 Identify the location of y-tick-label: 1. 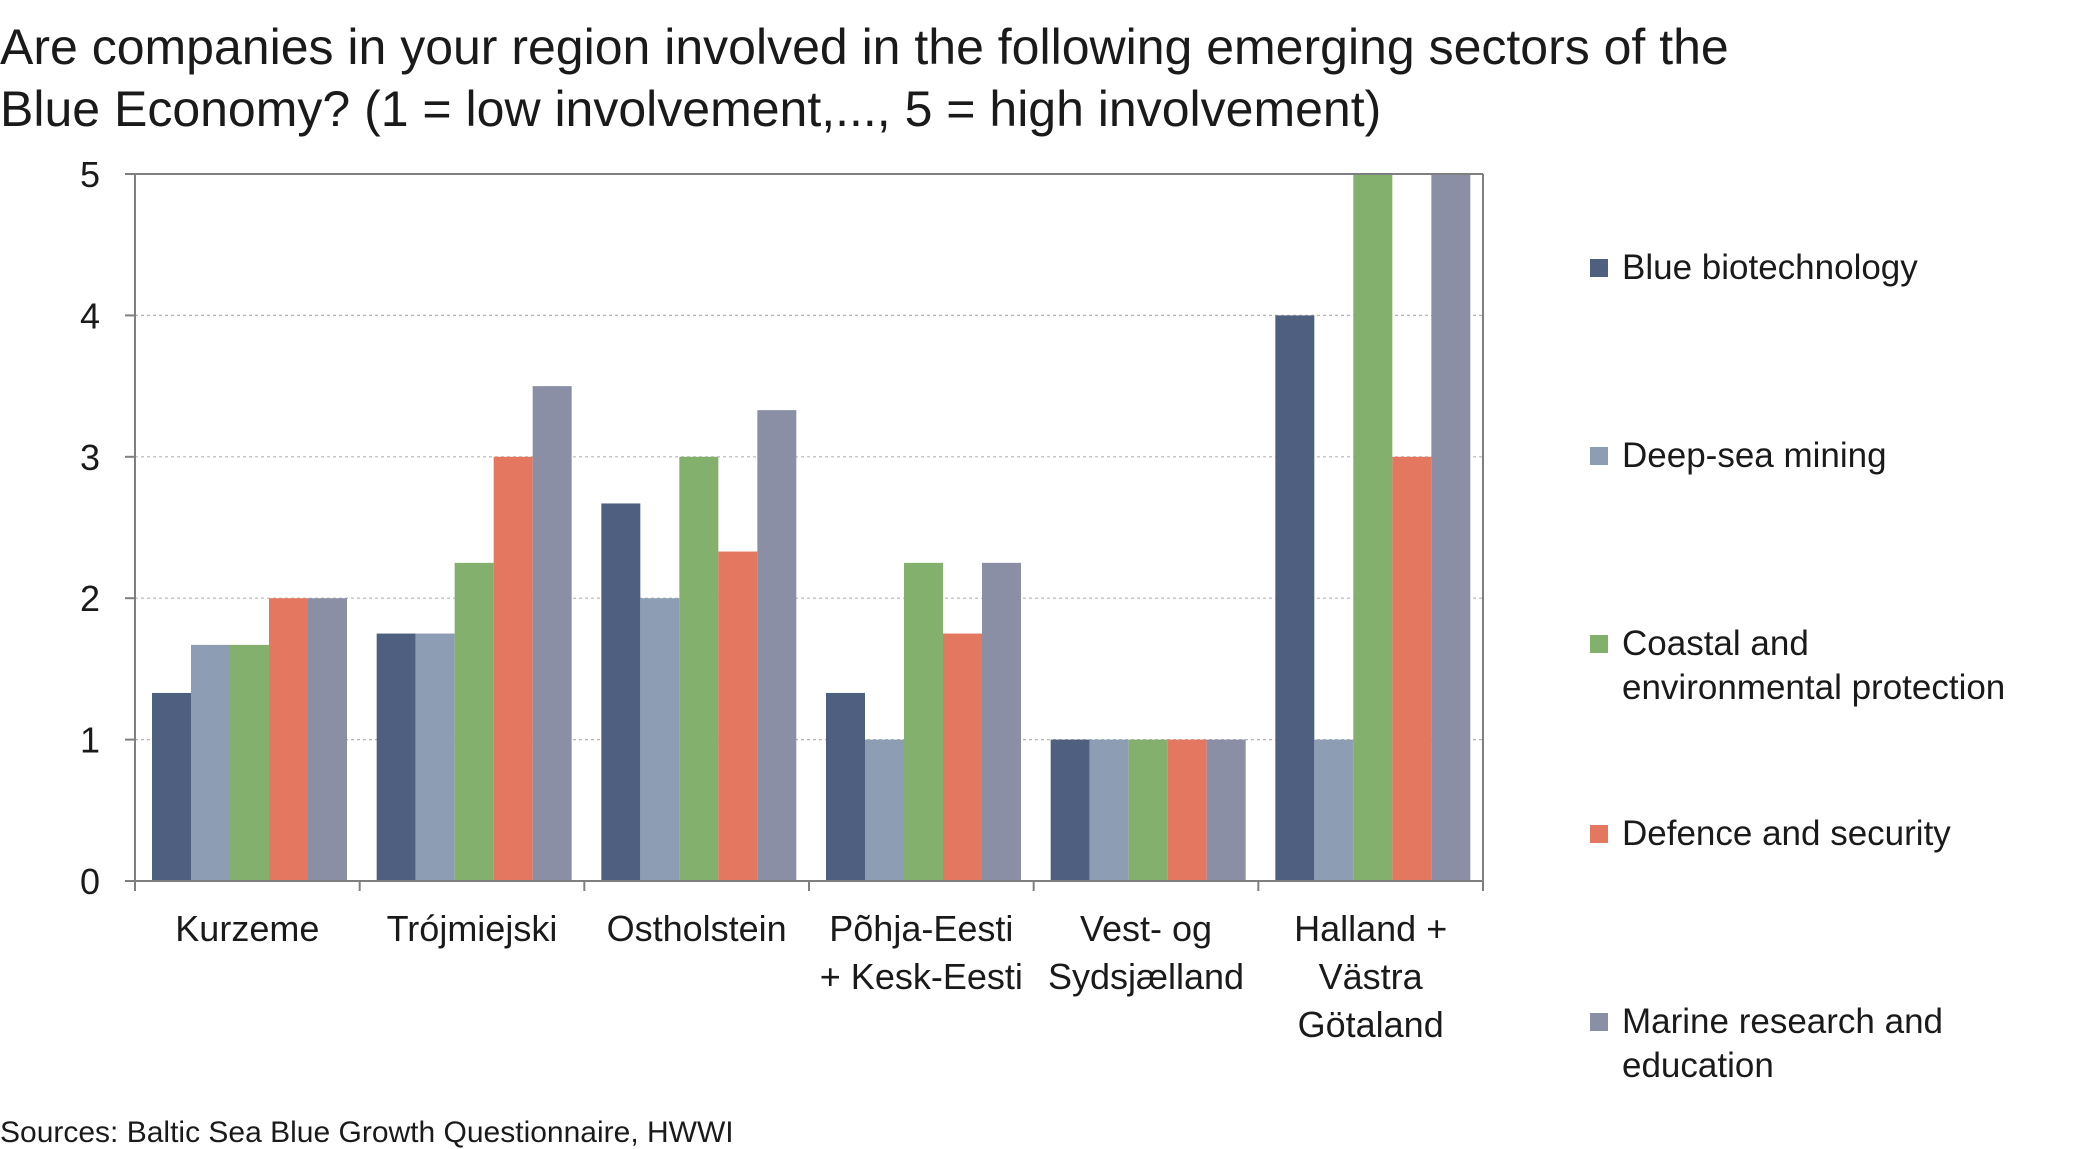
(90, 740).